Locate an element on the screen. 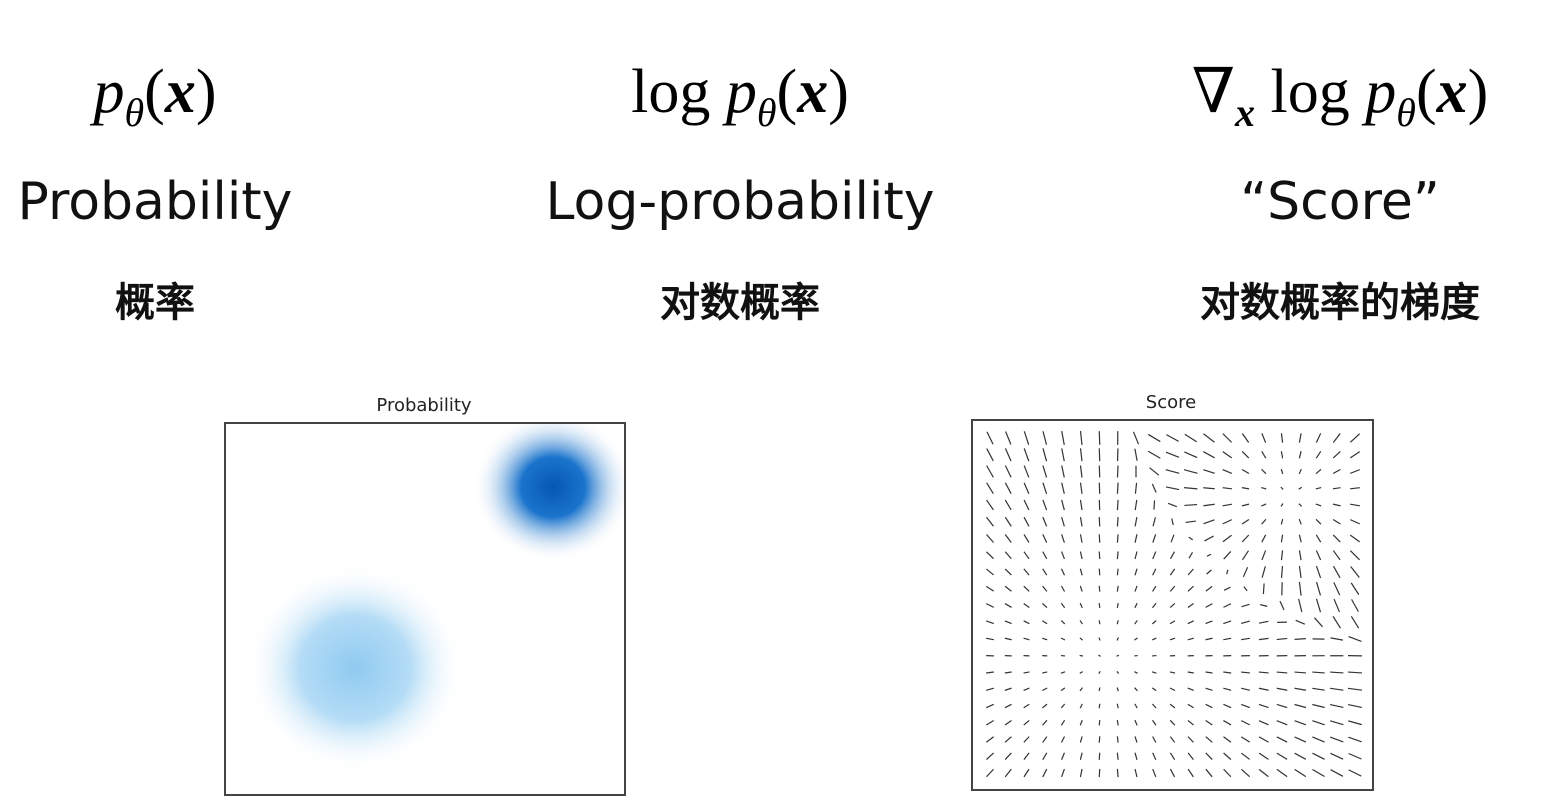  formula-part: θ is located at coordinates (135, 112).